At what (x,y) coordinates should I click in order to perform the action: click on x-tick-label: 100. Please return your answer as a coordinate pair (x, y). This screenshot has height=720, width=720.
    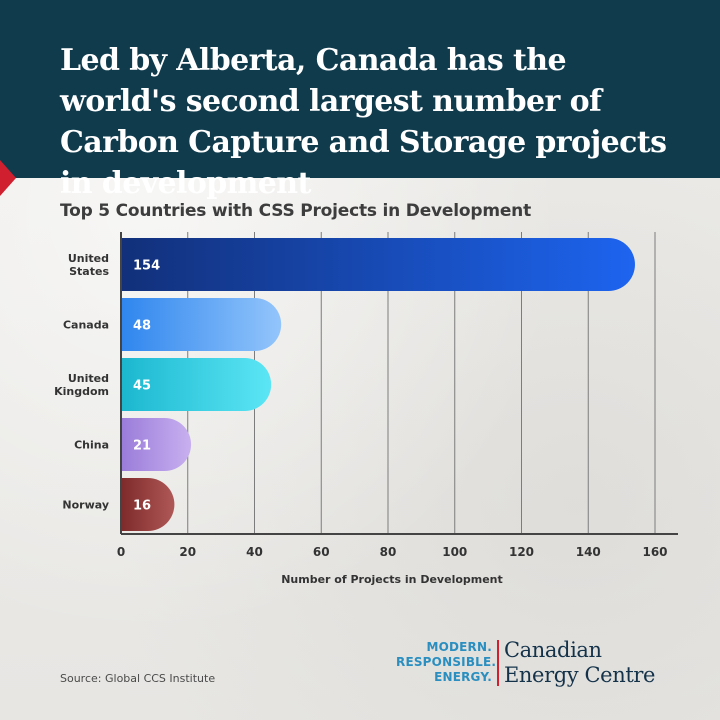
    Looking at the image, I should click on (454, 552).